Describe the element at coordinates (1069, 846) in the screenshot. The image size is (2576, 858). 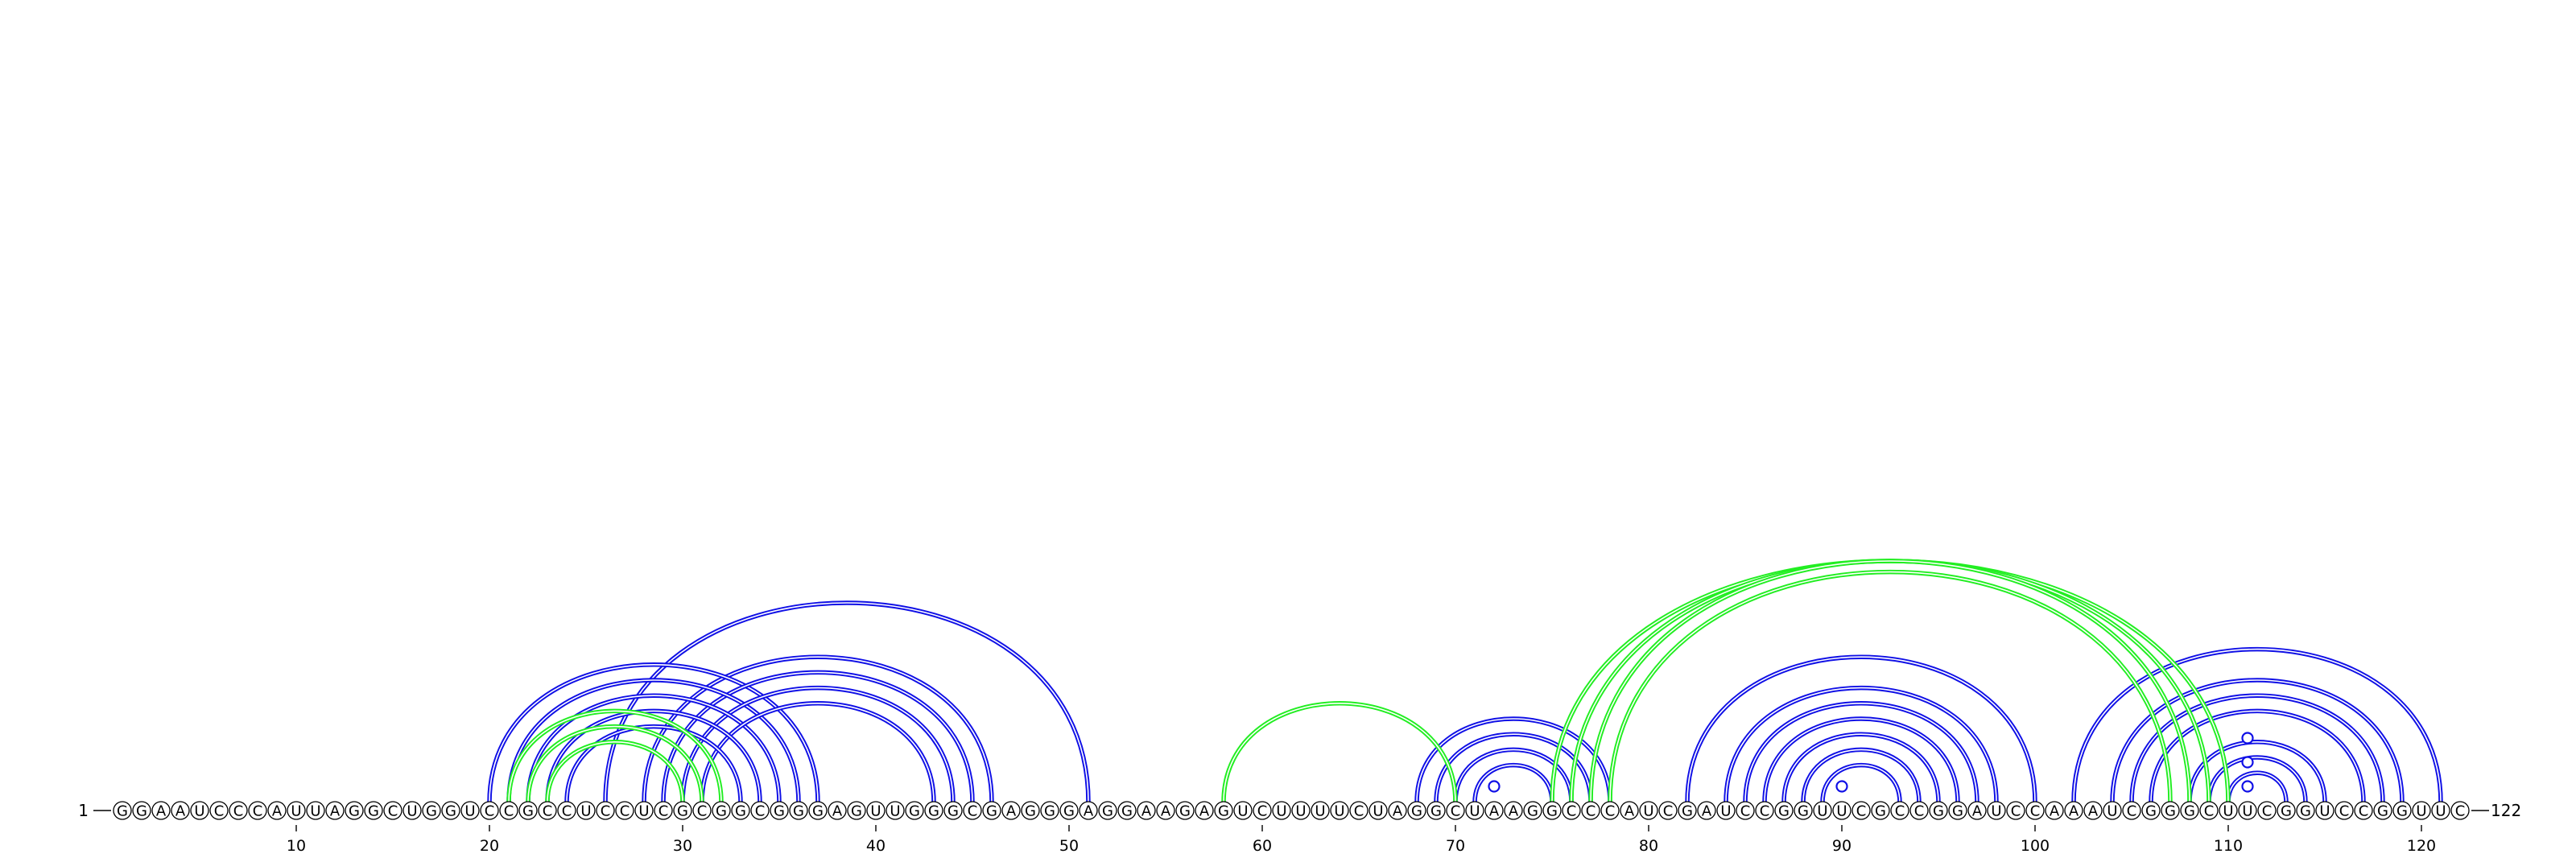
I see `axis-tick-label: 50` at that location.